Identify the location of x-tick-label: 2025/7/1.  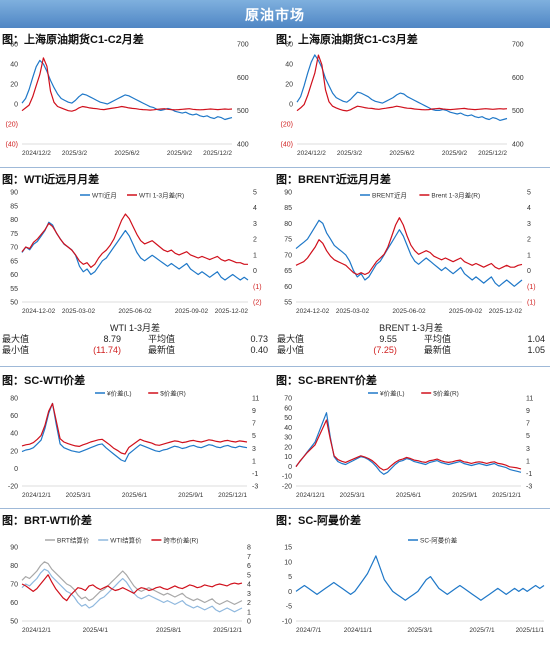
(482, 630).